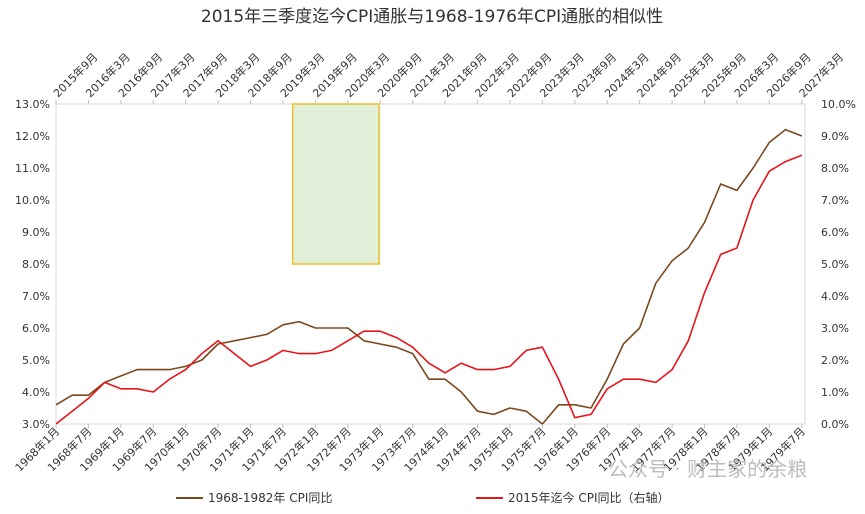 This screenshot has height=514, width=865. What do you see at coordinates (32, 200) in the screenshot?
I see `y-left-tick-label: 10.0%` at bounding box center [32, 200].